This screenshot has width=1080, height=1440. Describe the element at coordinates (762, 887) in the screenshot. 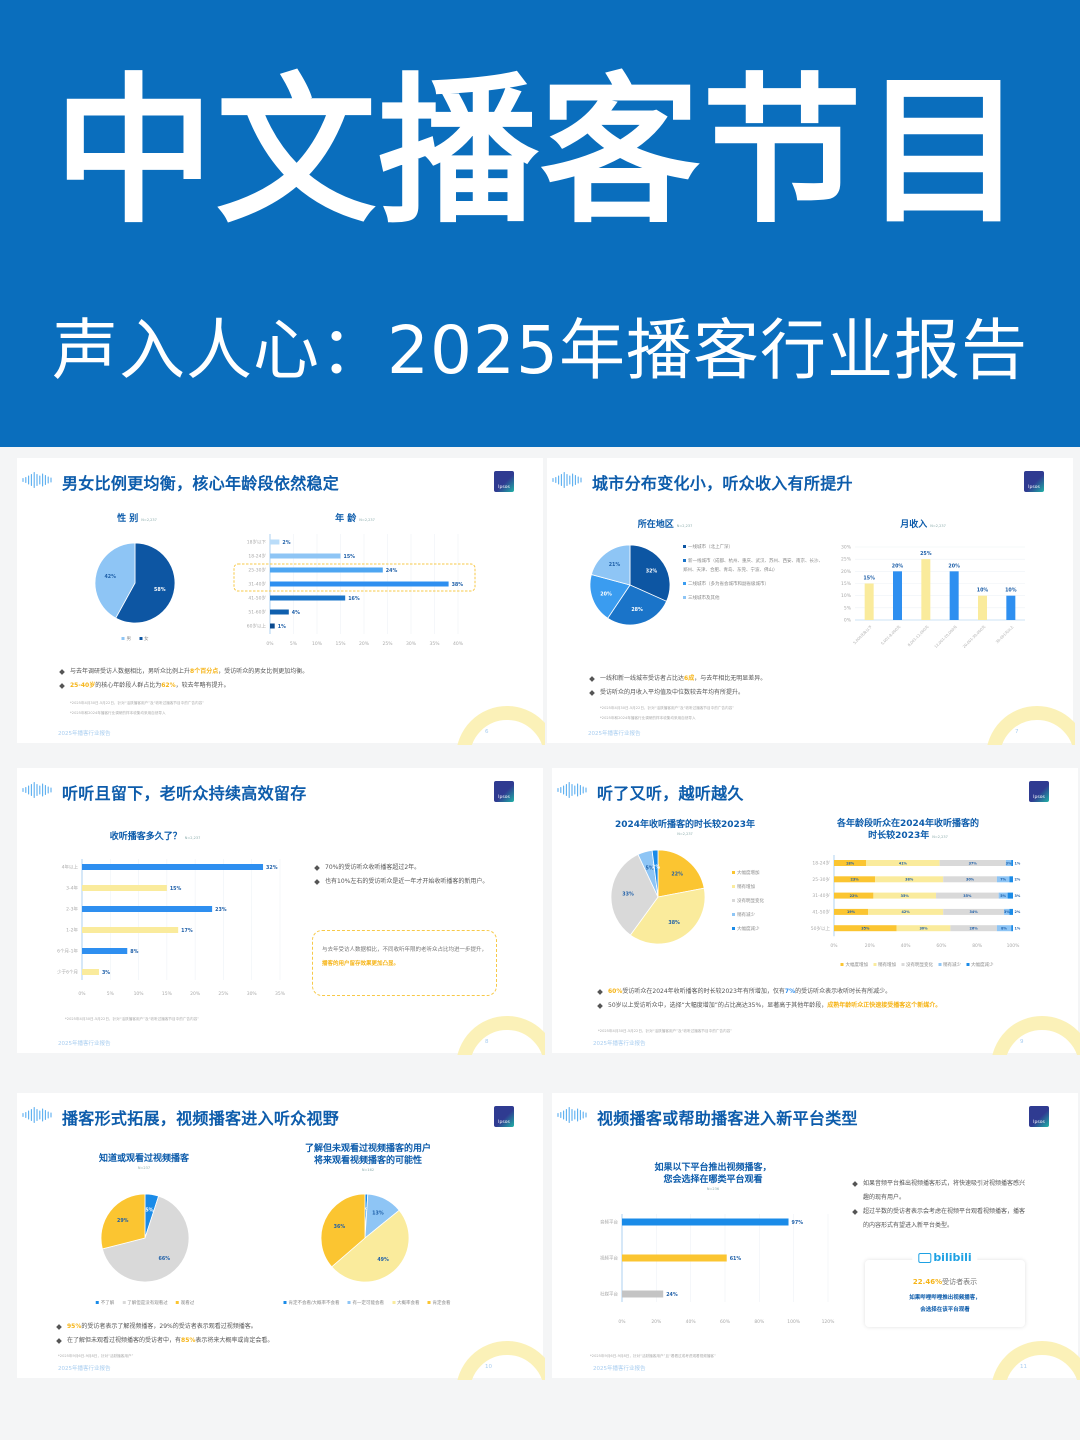

I see `legend-item: 稍有增加` at that location.